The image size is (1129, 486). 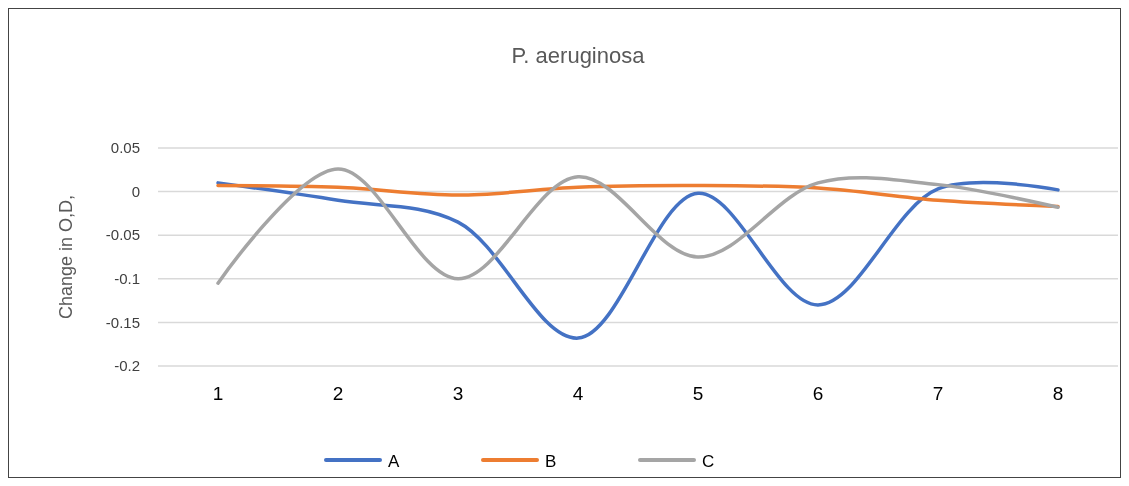 I want to click on x-tick-label: 6, so click(x=818, y=393).